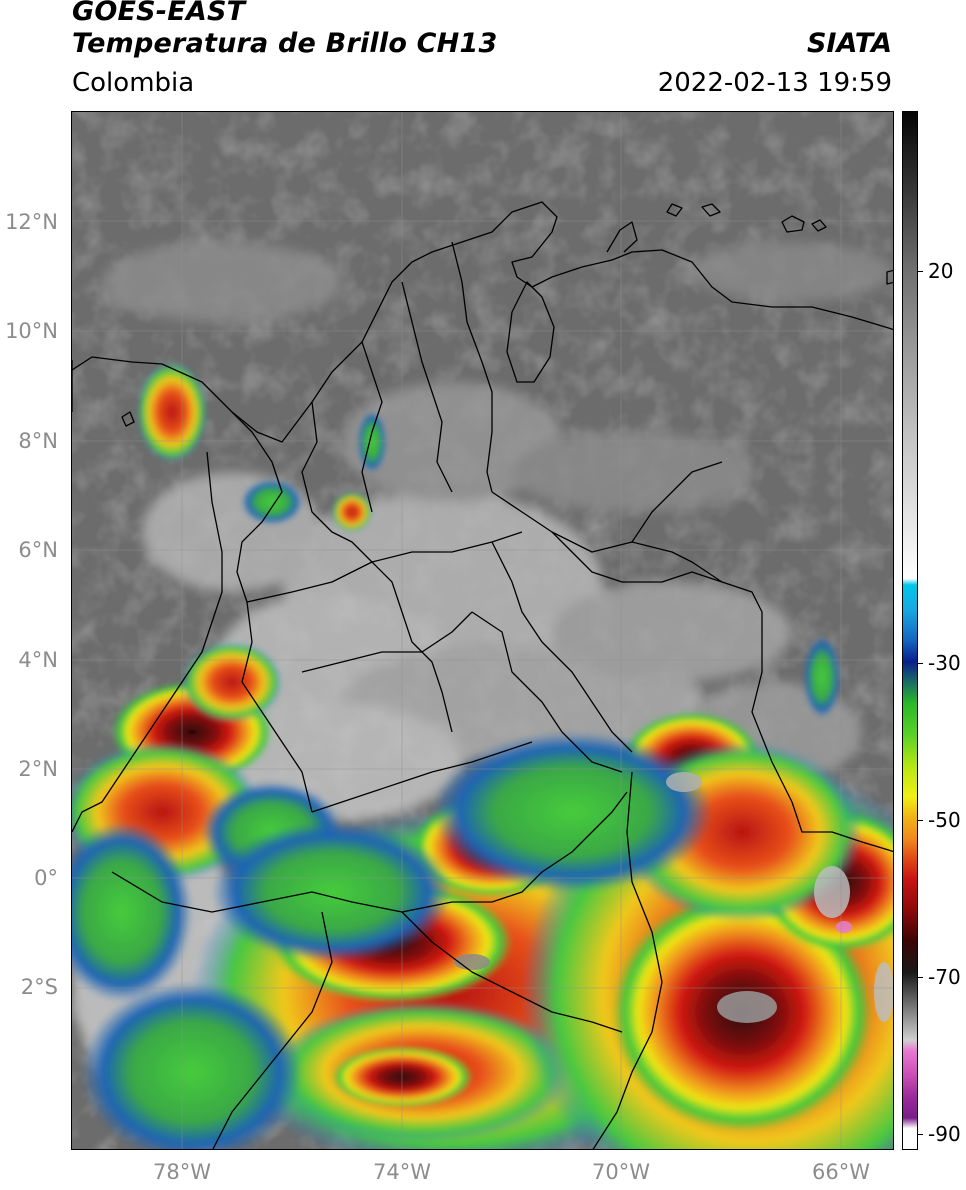 This screenshot has height=1190, width=966. Describe the element at coordinates (774, 83) in the screenshot. I see `timestamp-label: 2022-02-13 19:59` at that location.